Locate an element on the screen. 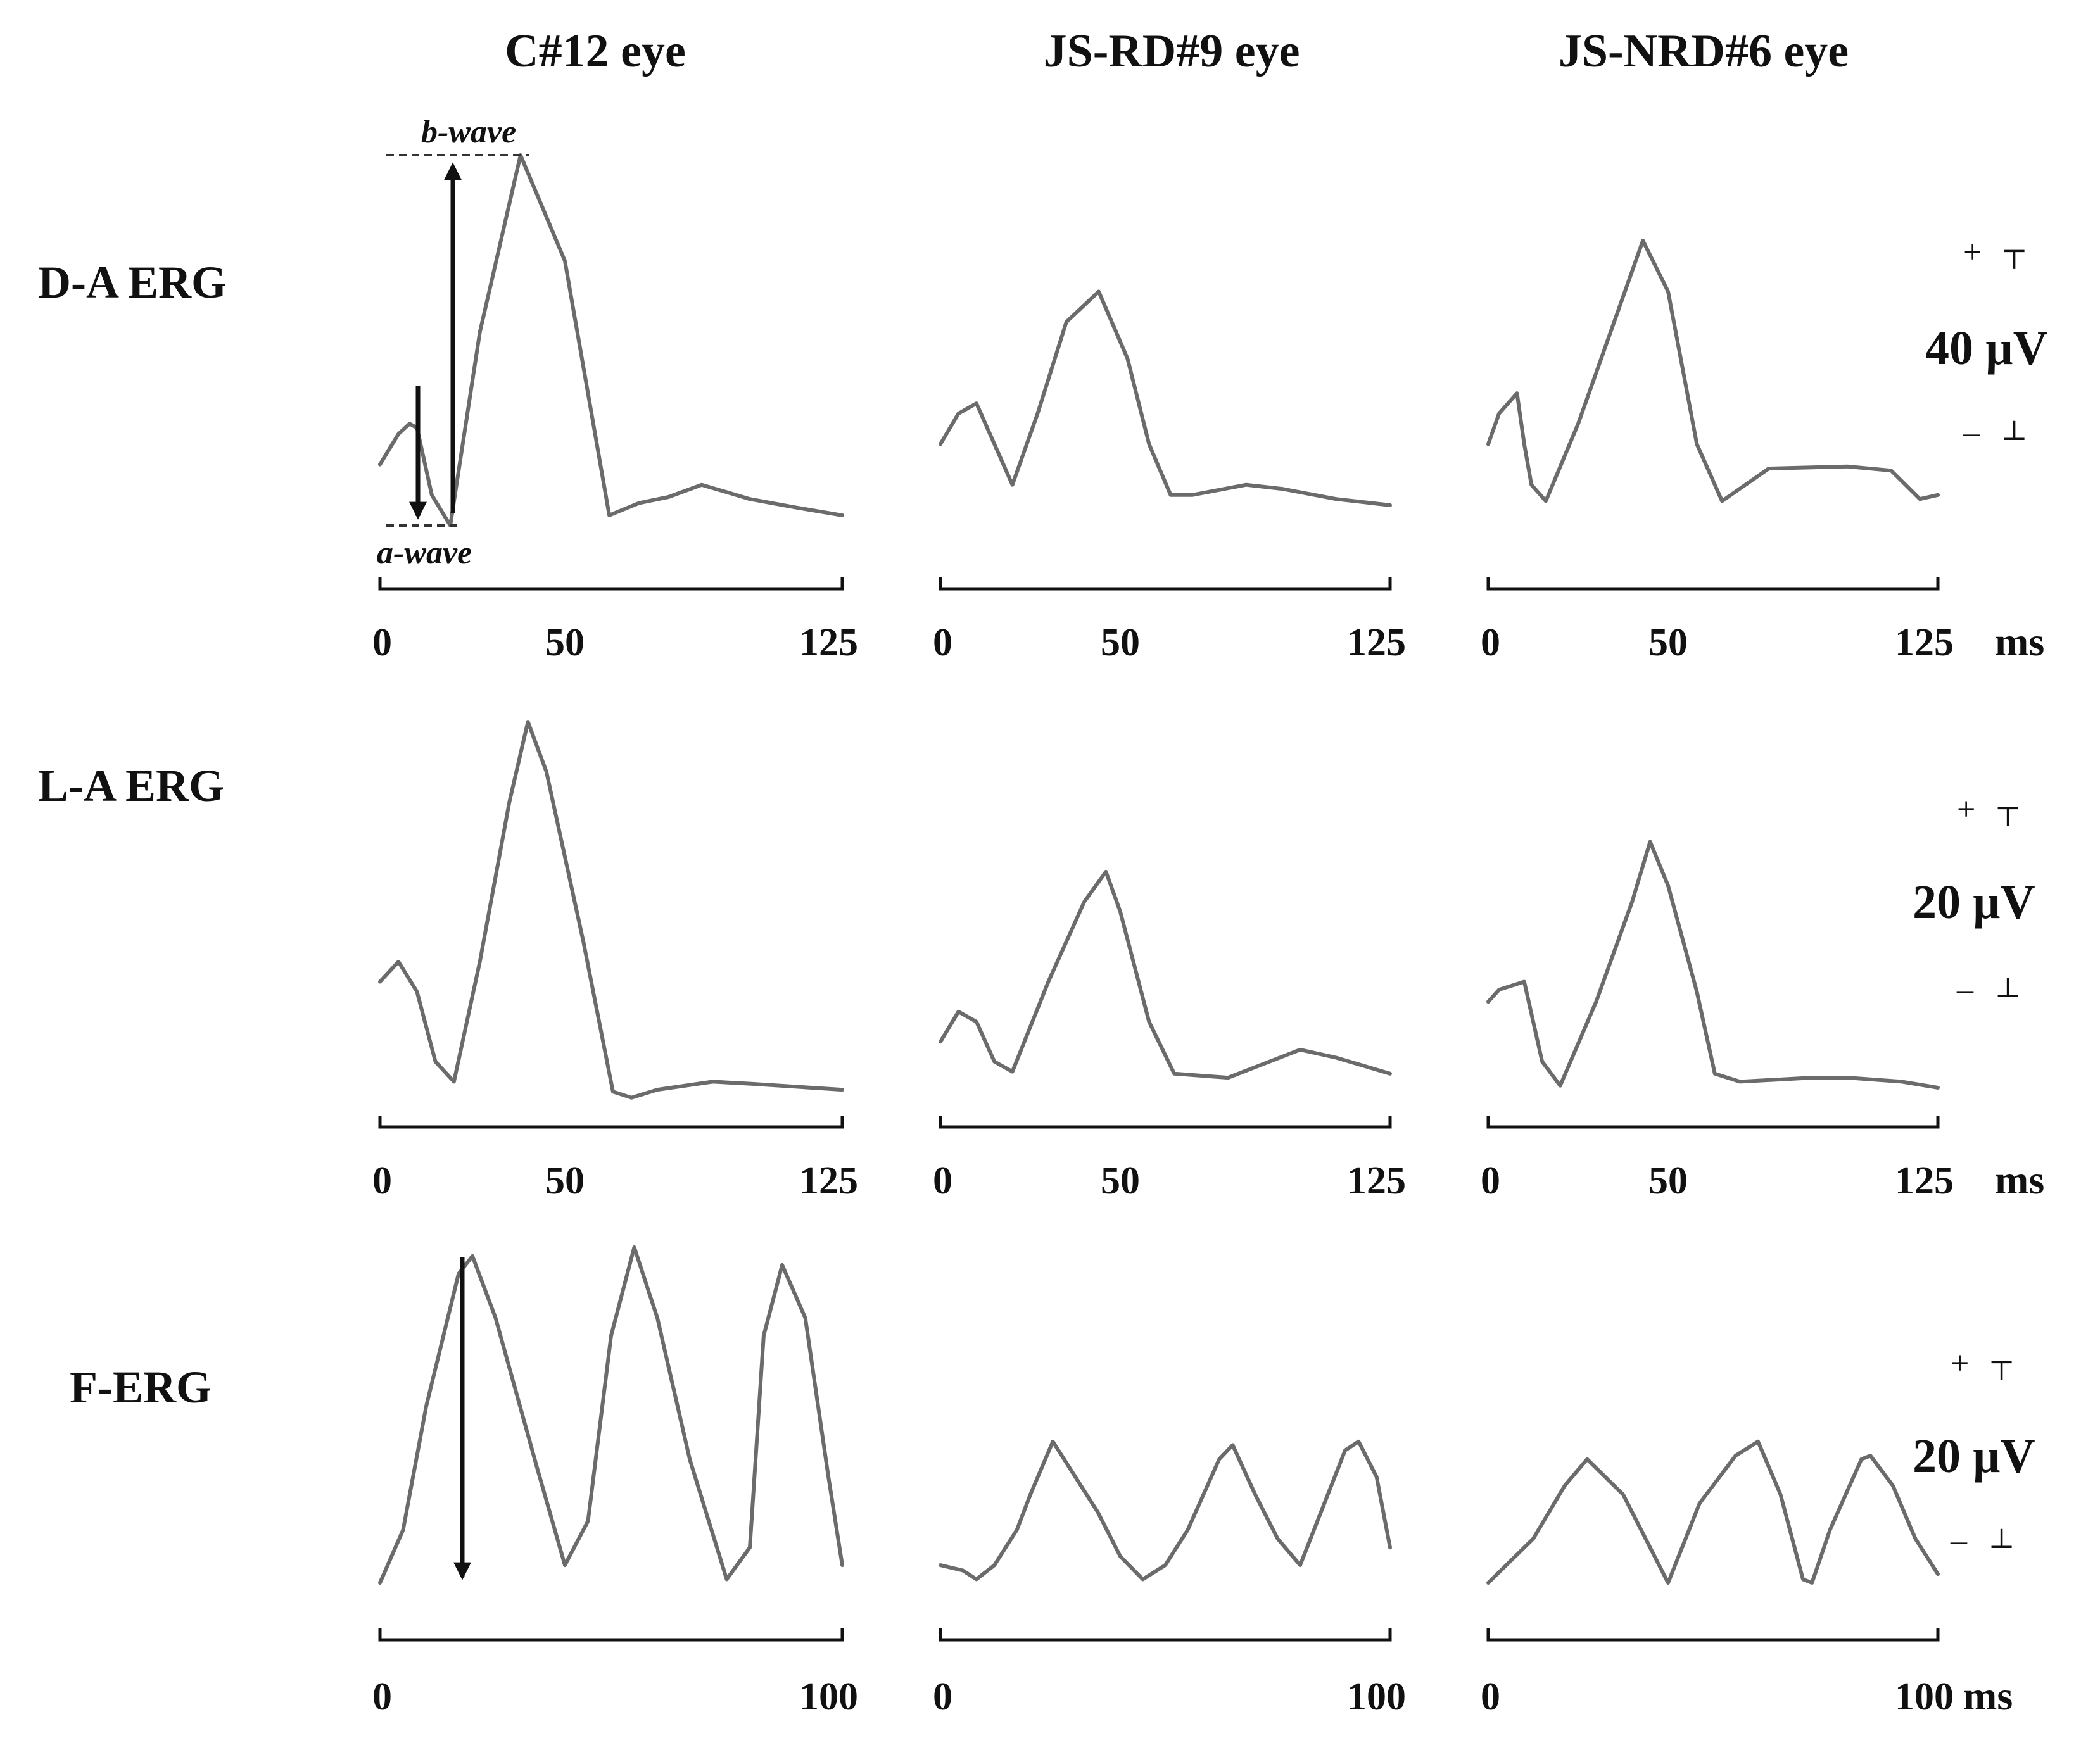 The height and width of the screenshot is (1750, 2100). row-label-la-erg: L-A ERG is located at coordinates (131, 785).